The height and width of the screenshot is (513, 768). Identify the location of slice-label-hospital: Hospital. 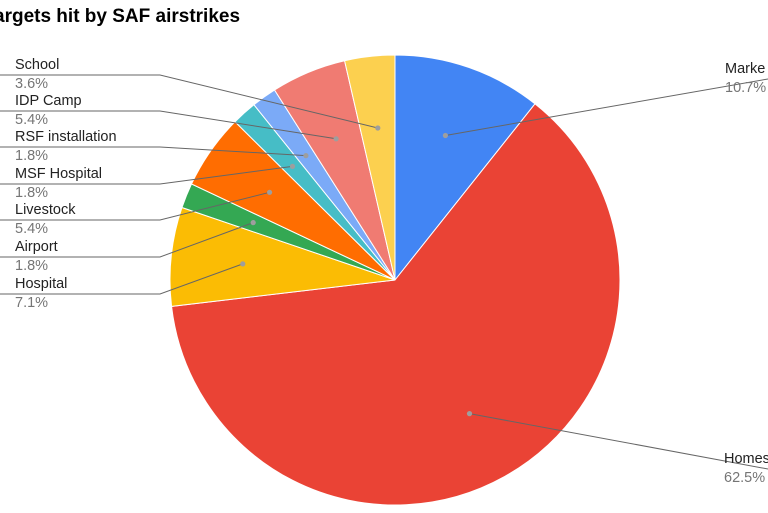
(41, 284).